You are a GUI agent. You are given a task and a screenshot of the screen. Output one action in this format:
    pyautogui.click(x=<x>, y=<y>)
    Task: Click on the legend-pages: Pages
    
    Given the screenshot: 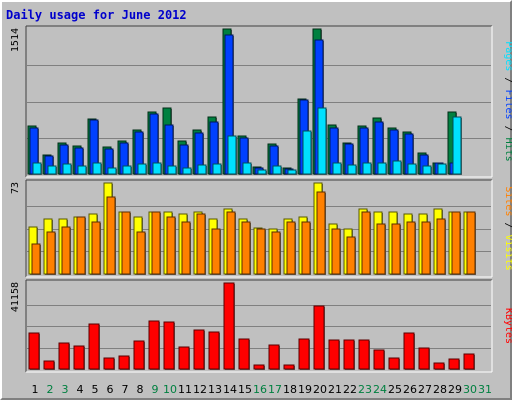 What is the action you would take?
    pyautogui.click(x=507, y=56)
    